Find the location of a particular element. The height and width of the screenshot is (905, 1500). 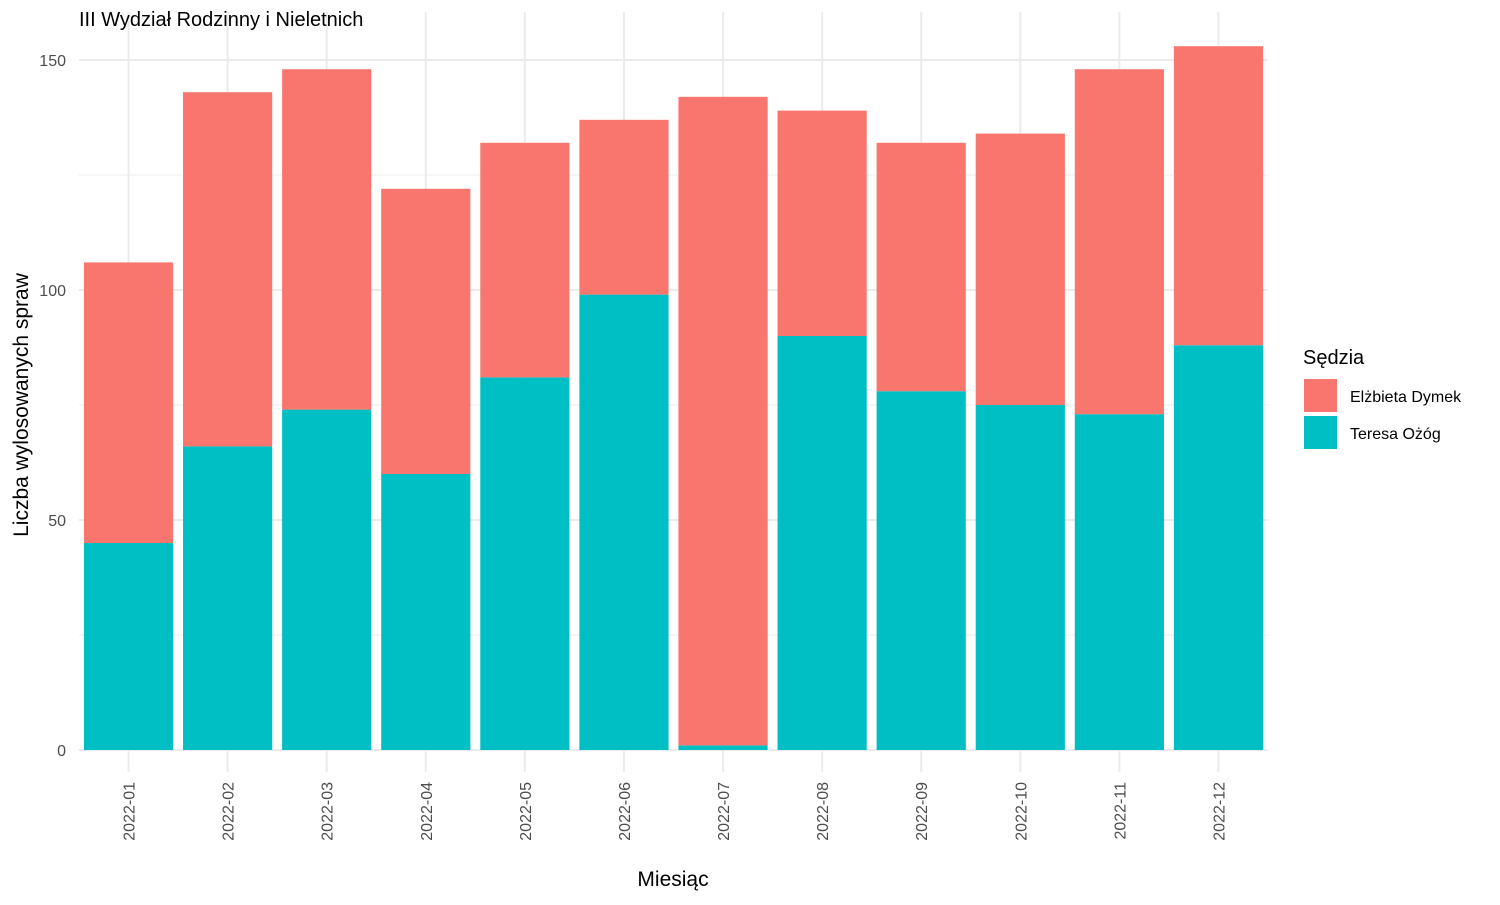

x-tick-label: 2022-04 is located at coordinates (427, 811).